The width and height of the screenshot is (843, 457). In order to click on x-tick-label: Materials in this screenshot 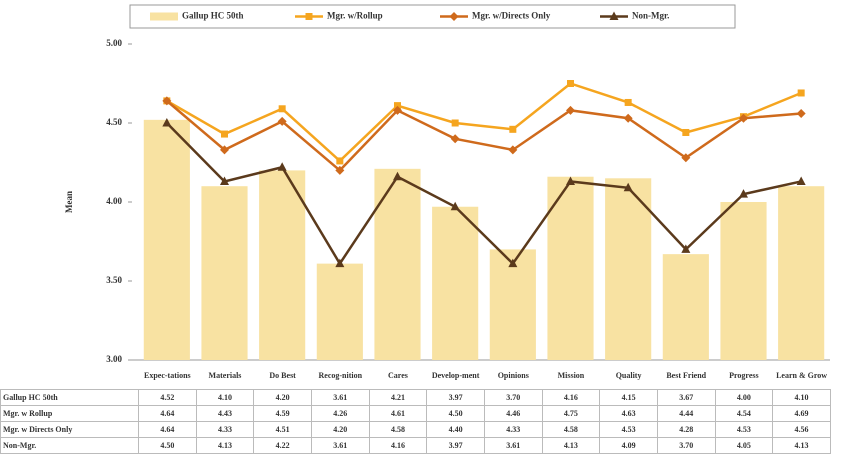, I will do `click(225, 375)`.